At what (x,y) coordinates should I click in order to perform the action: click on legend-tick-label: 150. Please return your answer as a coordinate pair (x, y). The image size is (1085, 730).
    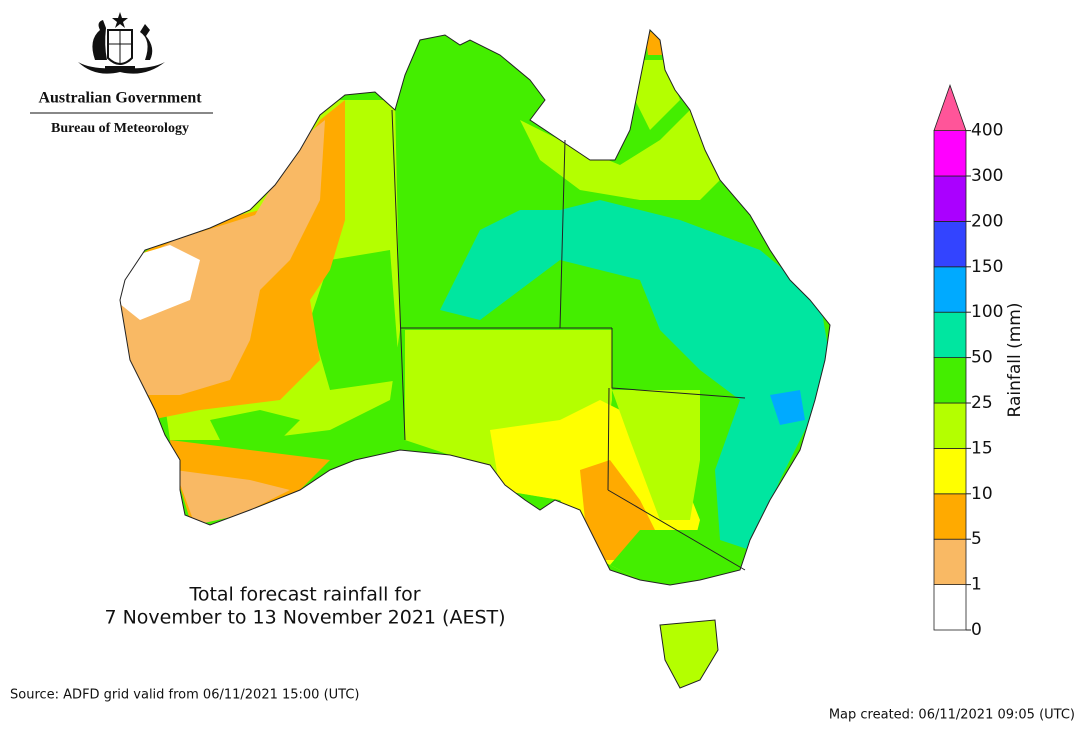
    Looking at the image, I should click on (987, 267).